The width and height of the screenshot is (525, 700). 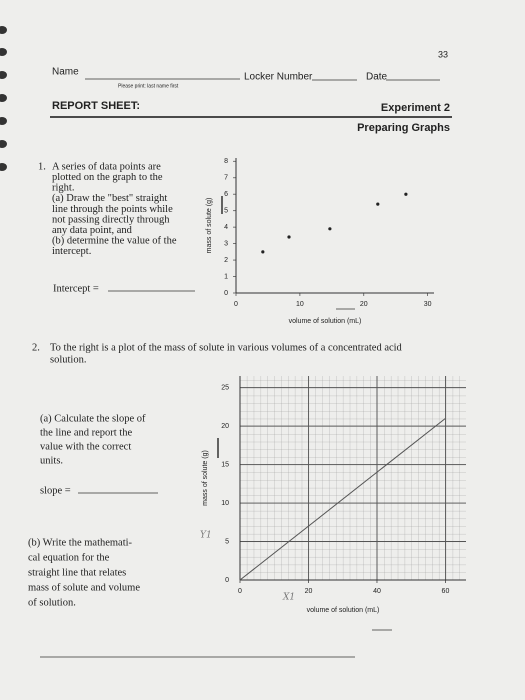 What do you see at coordinates (428, 304) in the screenshot?
I see `x-tick-label: 30` at bounding box center [428, 304].